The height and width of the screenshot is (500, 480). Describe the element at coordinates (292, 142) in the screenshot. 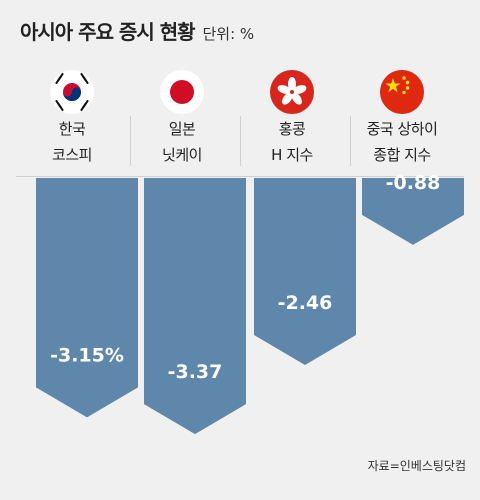

I see `category-label-hongkong: 홍콩 H 지수` at that location.